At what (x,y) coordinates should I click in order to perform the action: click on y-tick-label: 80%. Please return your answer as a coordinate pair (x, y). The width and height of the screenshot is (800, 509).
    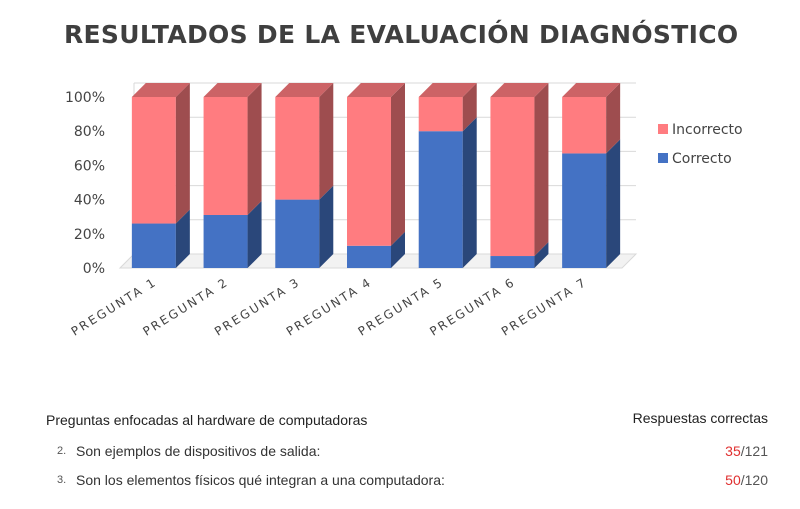
    Looking at the image, I should click on (89, 132).